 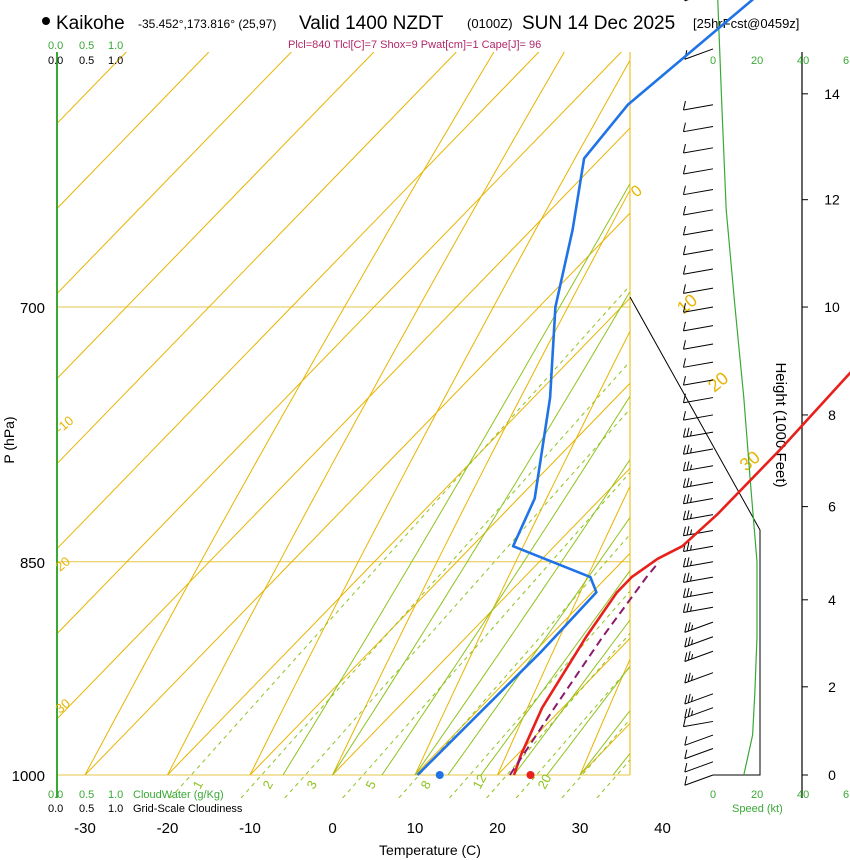 I want to click on mixing-ratio-label-3: 3, so click(x=311, y=784).